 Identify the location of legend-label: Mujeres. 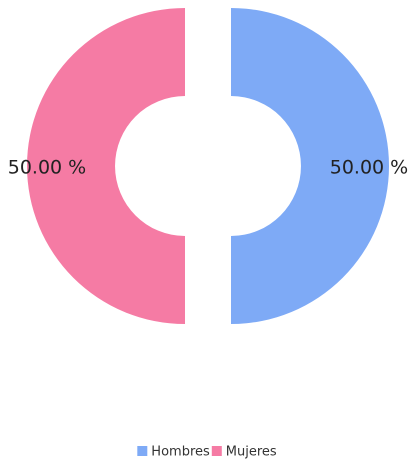
(251, 452).